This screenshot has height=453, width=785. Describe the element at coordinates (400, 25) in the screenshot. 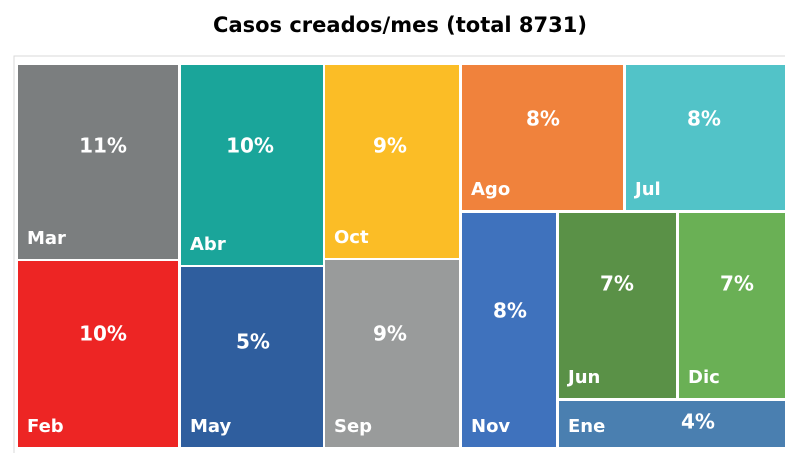

I see `chart-title: Casos creados/mes (total 8731)` at that location.